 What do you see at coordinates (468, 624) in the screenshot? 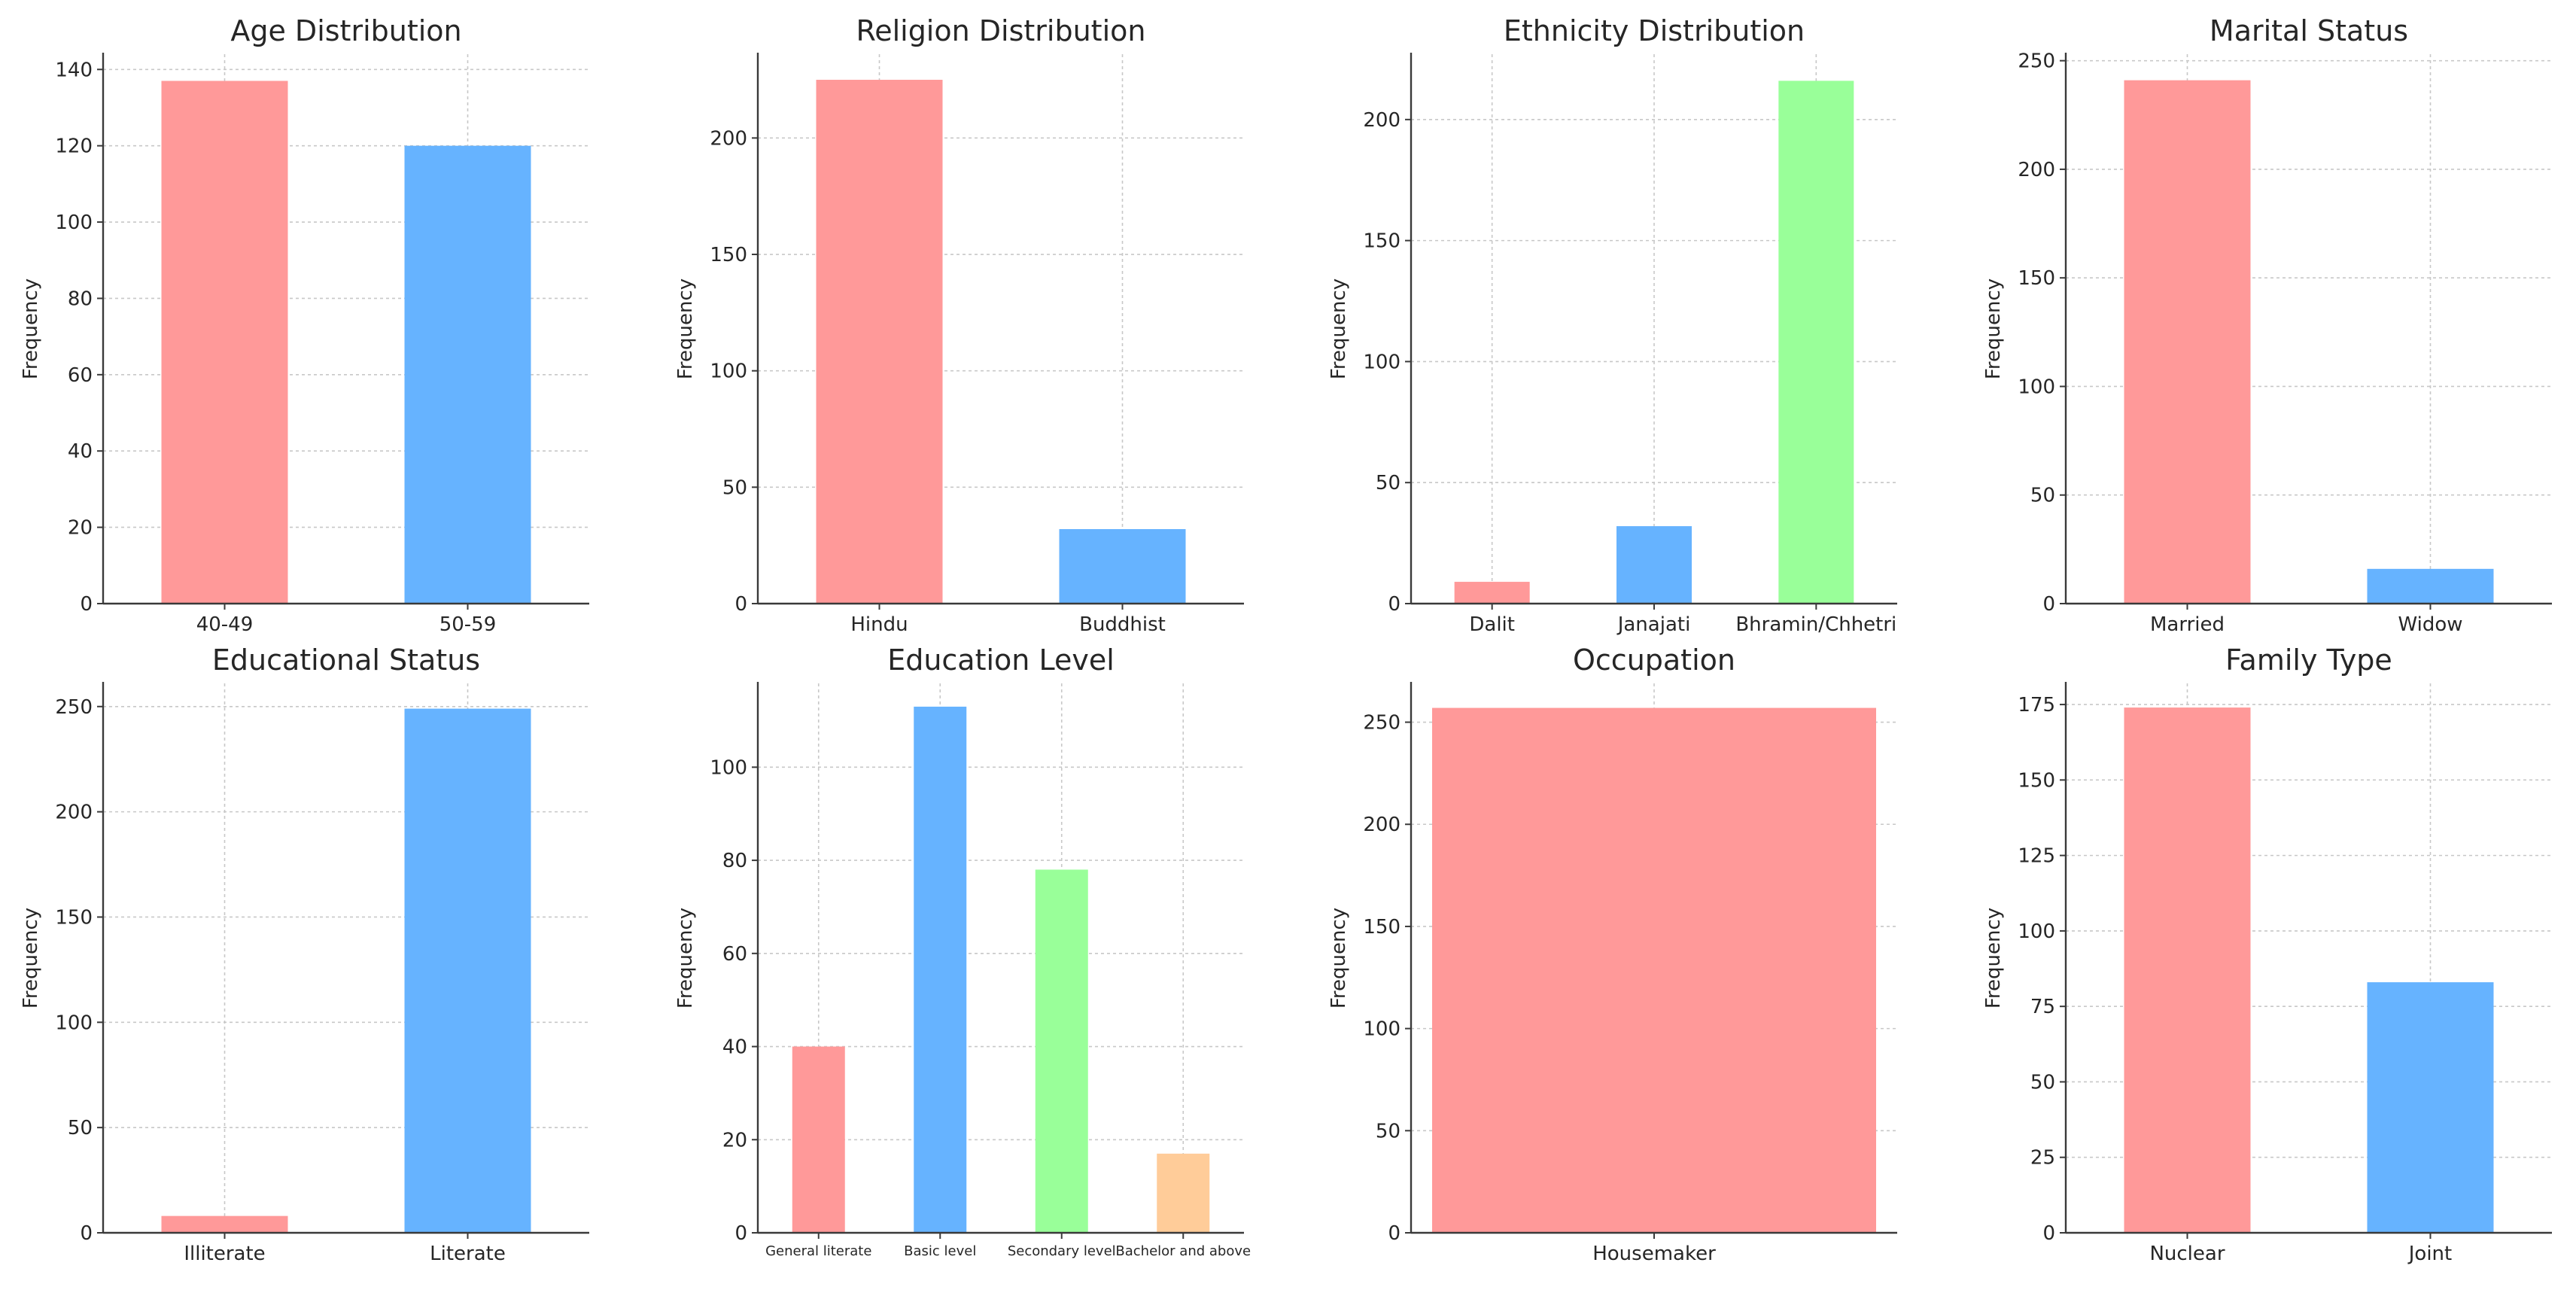
I see `x-tick-label-50-59: 50-59` at bounding box center [468, 624].